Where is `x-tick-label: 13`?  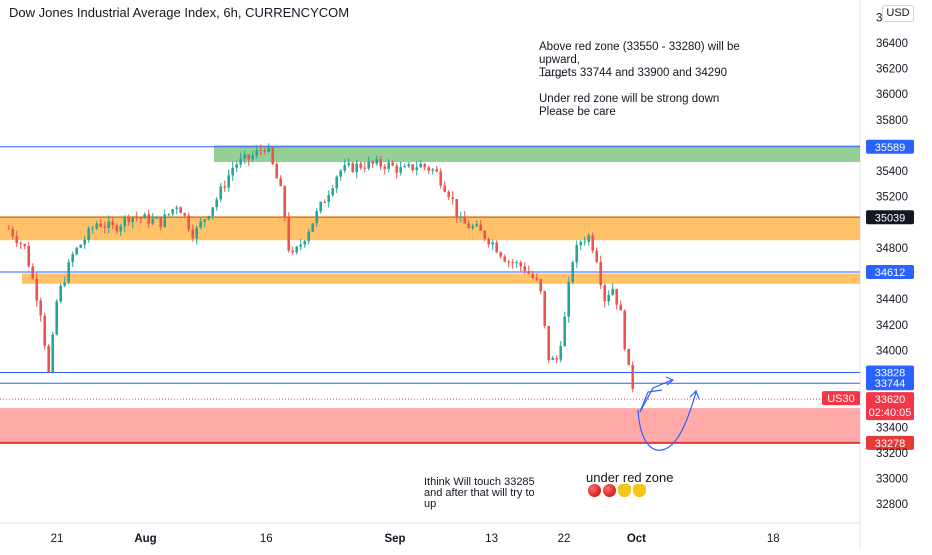
x-tick-label: 13 is located at coordinates (491, 539).